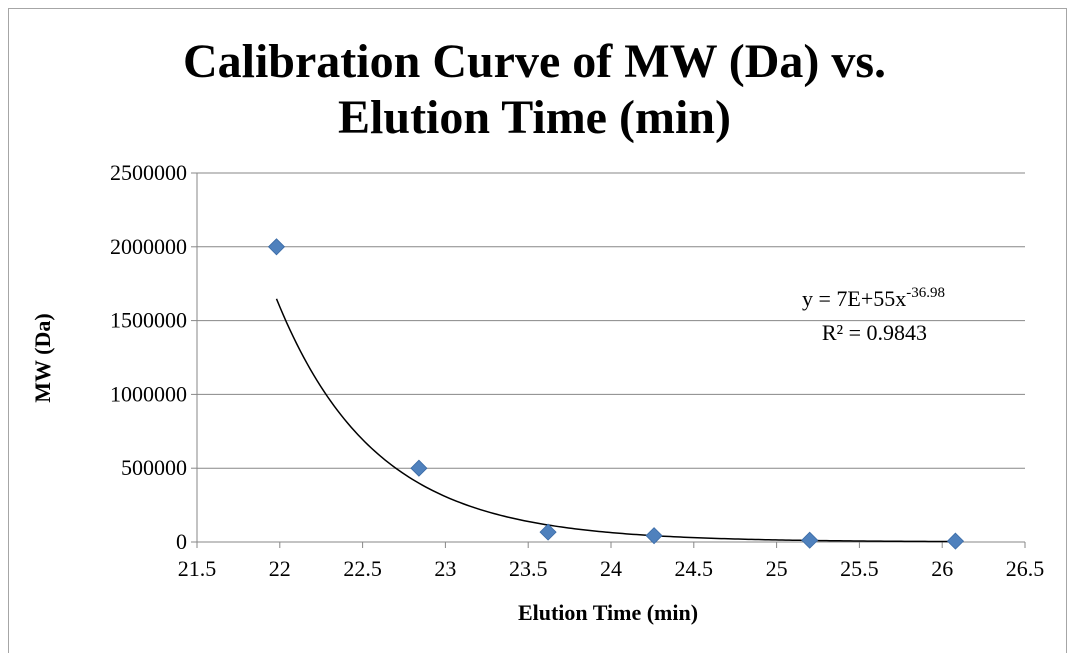  What do you see at coordinates (148, 393) in the screenshot?
I see `y-tick-label: 1000000` at bounding box center [148, 393].